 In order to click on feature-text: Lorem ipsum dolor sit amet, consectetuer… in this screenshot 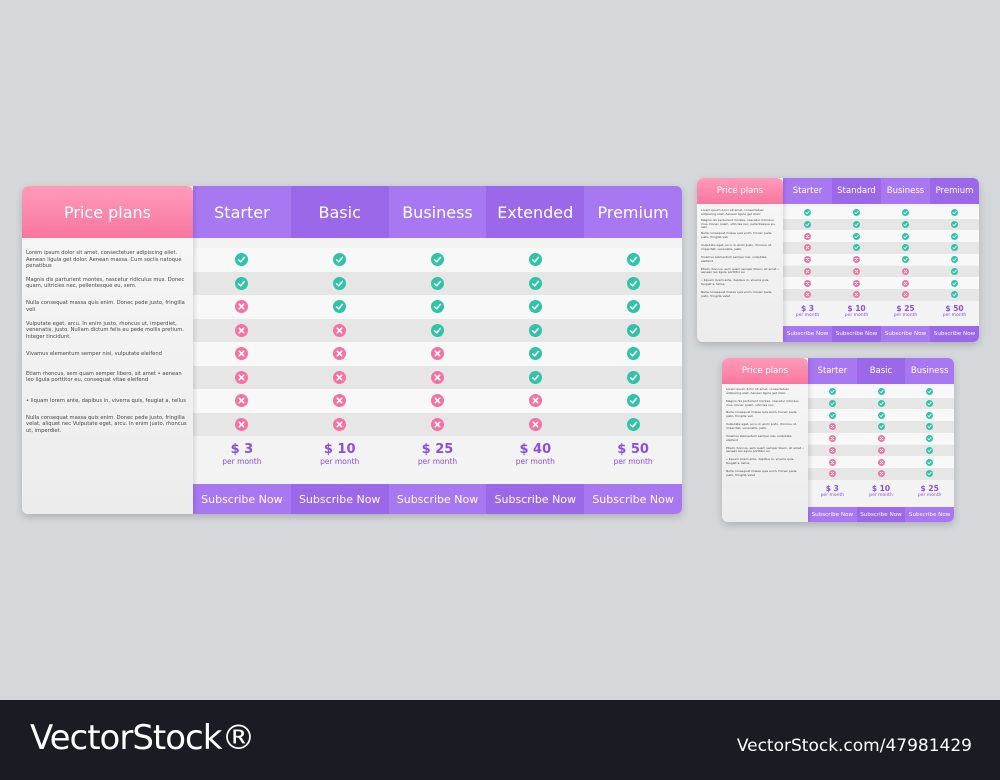, I will do `click(104, 259)`.